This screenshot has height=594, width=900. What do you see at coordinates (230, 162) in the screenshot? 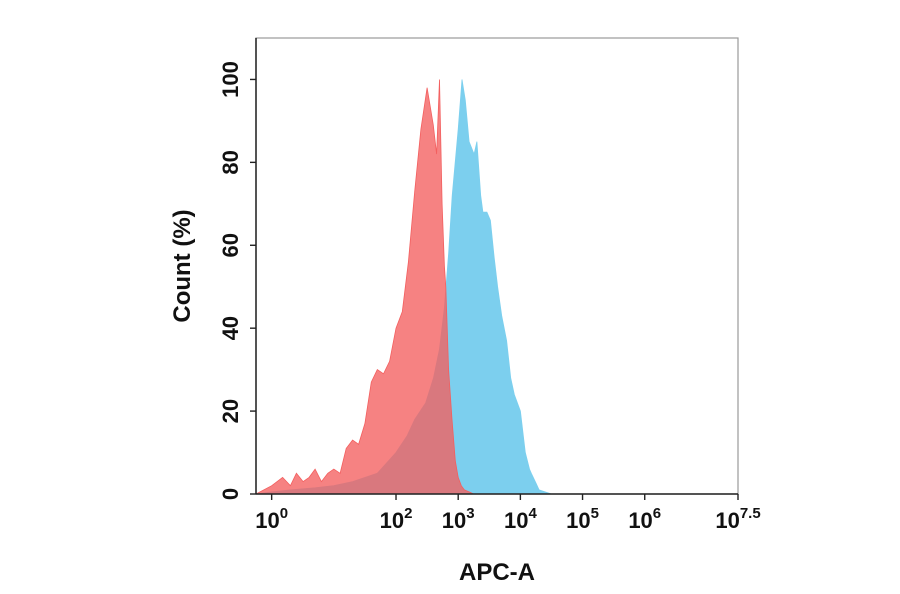
I see `y-tick-label-4: 80` at bounding box center [230, 162].